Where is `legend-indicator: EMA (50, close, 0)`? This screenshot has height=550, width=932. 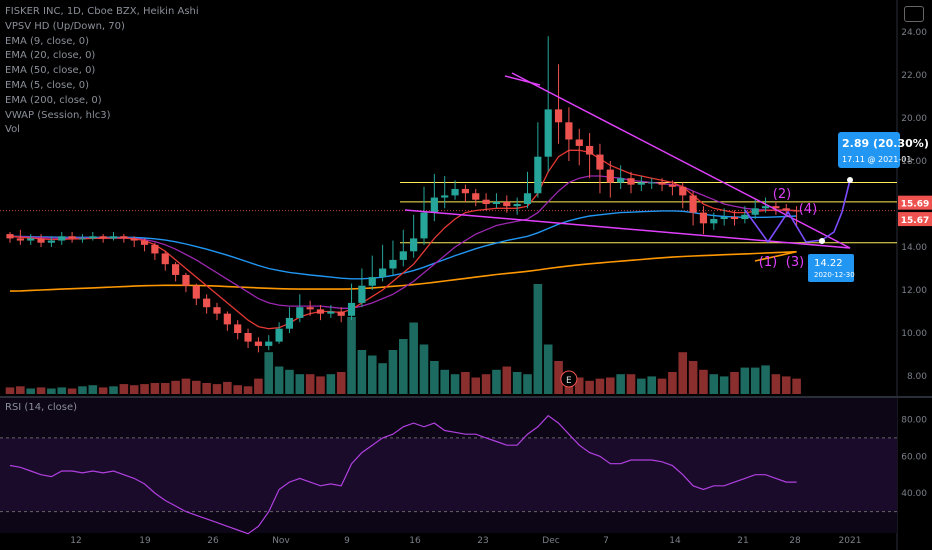
legend-indicator: EMA (50, close, 0) is located at coordinates (50, 71).